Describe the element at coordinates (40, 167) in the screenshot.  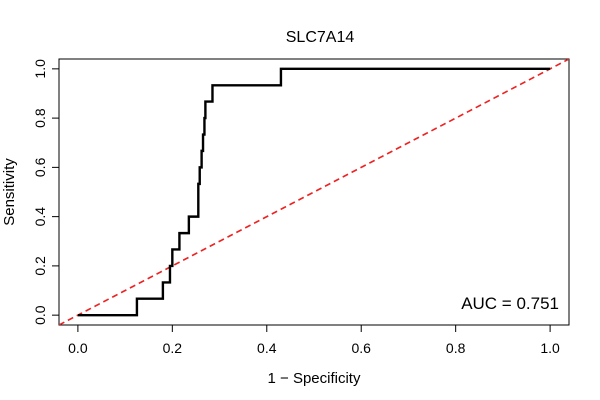
I see `y-tick-label: 0.6` at that location.